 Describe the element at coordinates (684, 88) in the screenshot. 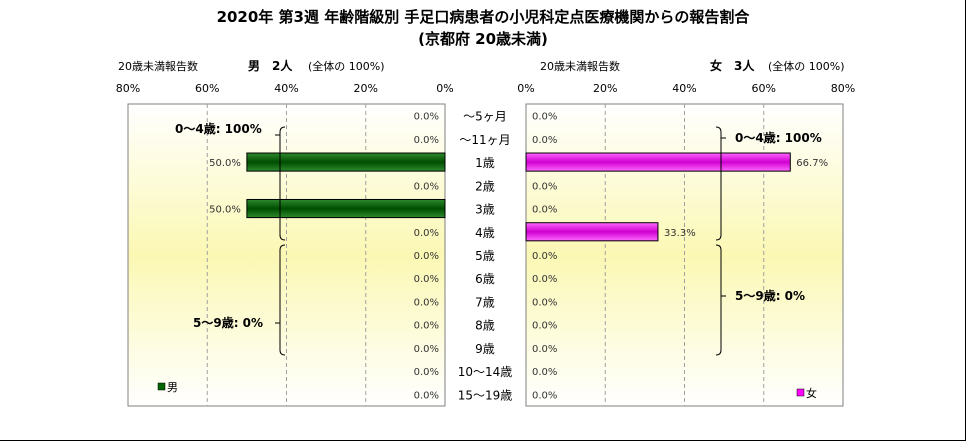

I see `female-x-tick-label: 40%` at that location.